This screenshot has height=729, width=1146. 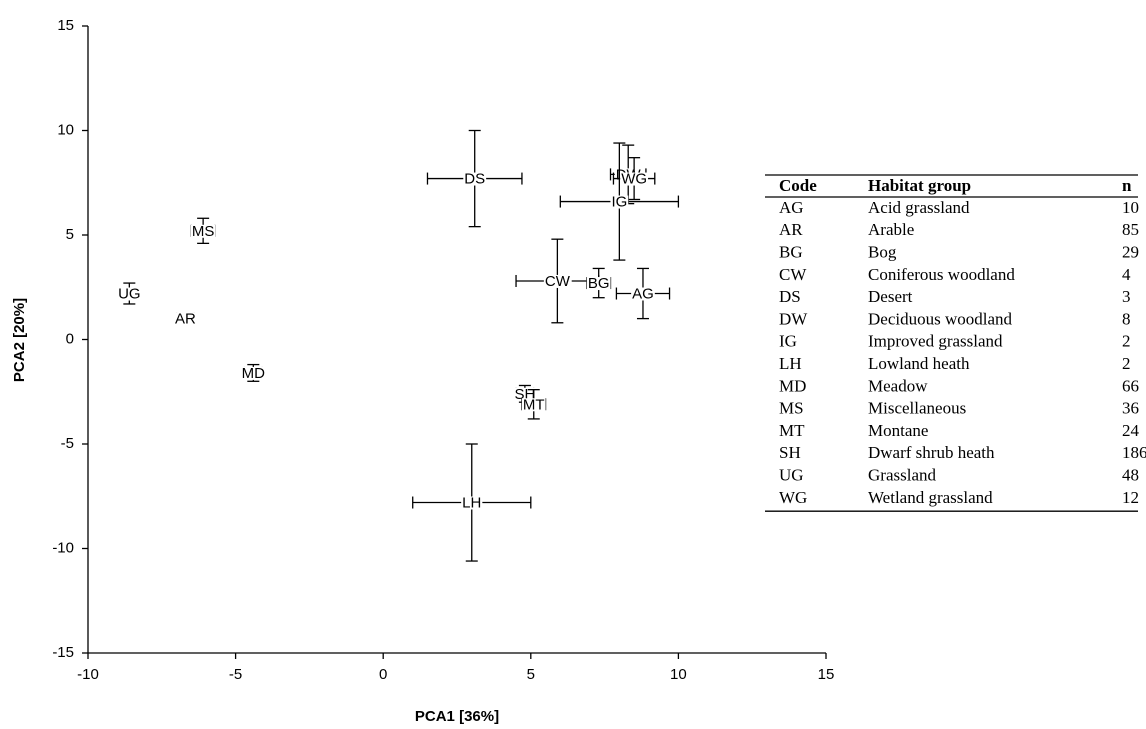 I want to click on point-label: MS, so click(x=203, y=231).